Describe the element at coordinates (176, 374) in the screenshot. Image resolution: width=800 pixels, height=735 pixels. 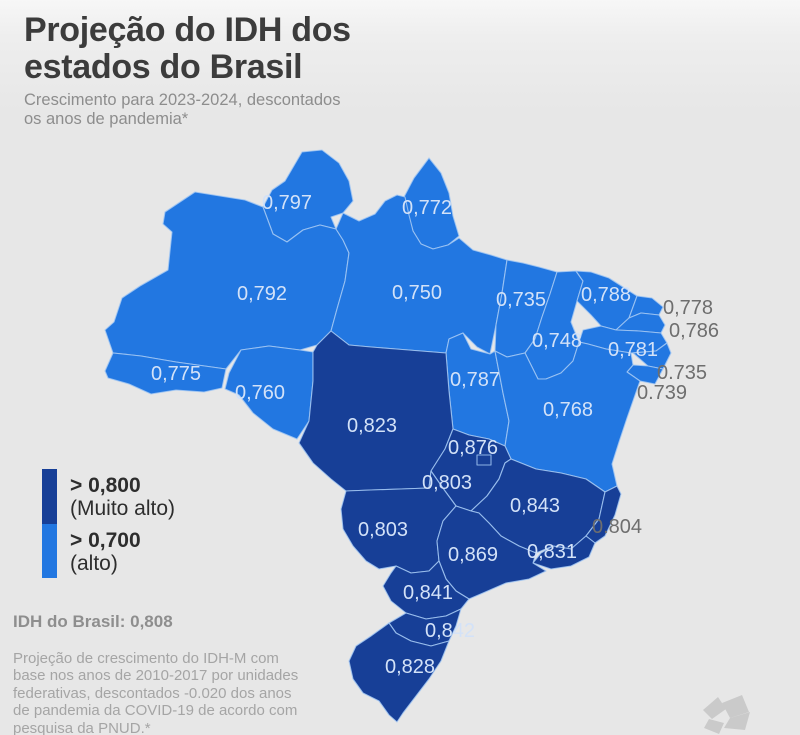
I see `label-ac: 0,775` at that location.